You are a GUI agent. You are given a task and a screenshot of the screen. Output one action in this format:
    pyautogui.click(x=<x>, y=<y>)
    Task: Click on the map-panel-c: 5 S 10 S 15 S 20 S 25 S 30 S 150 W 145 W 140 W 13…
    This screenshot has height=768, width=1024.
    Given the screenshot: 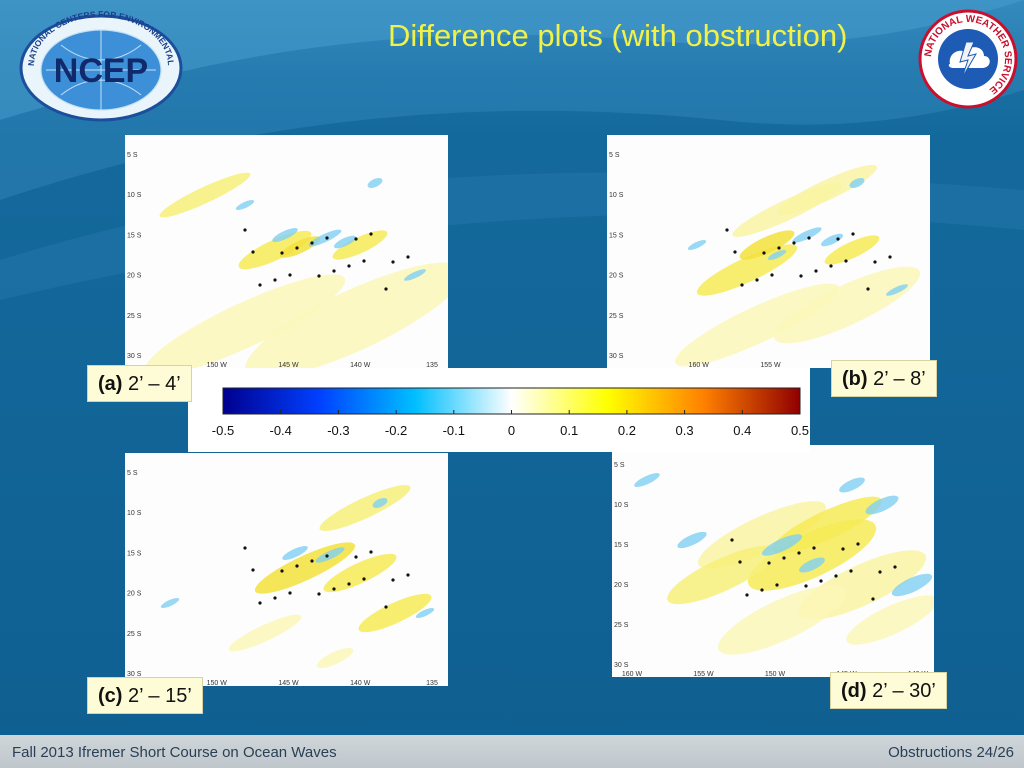 What is the action you would take?
    pyautogui.click(x=286, y=569)
    